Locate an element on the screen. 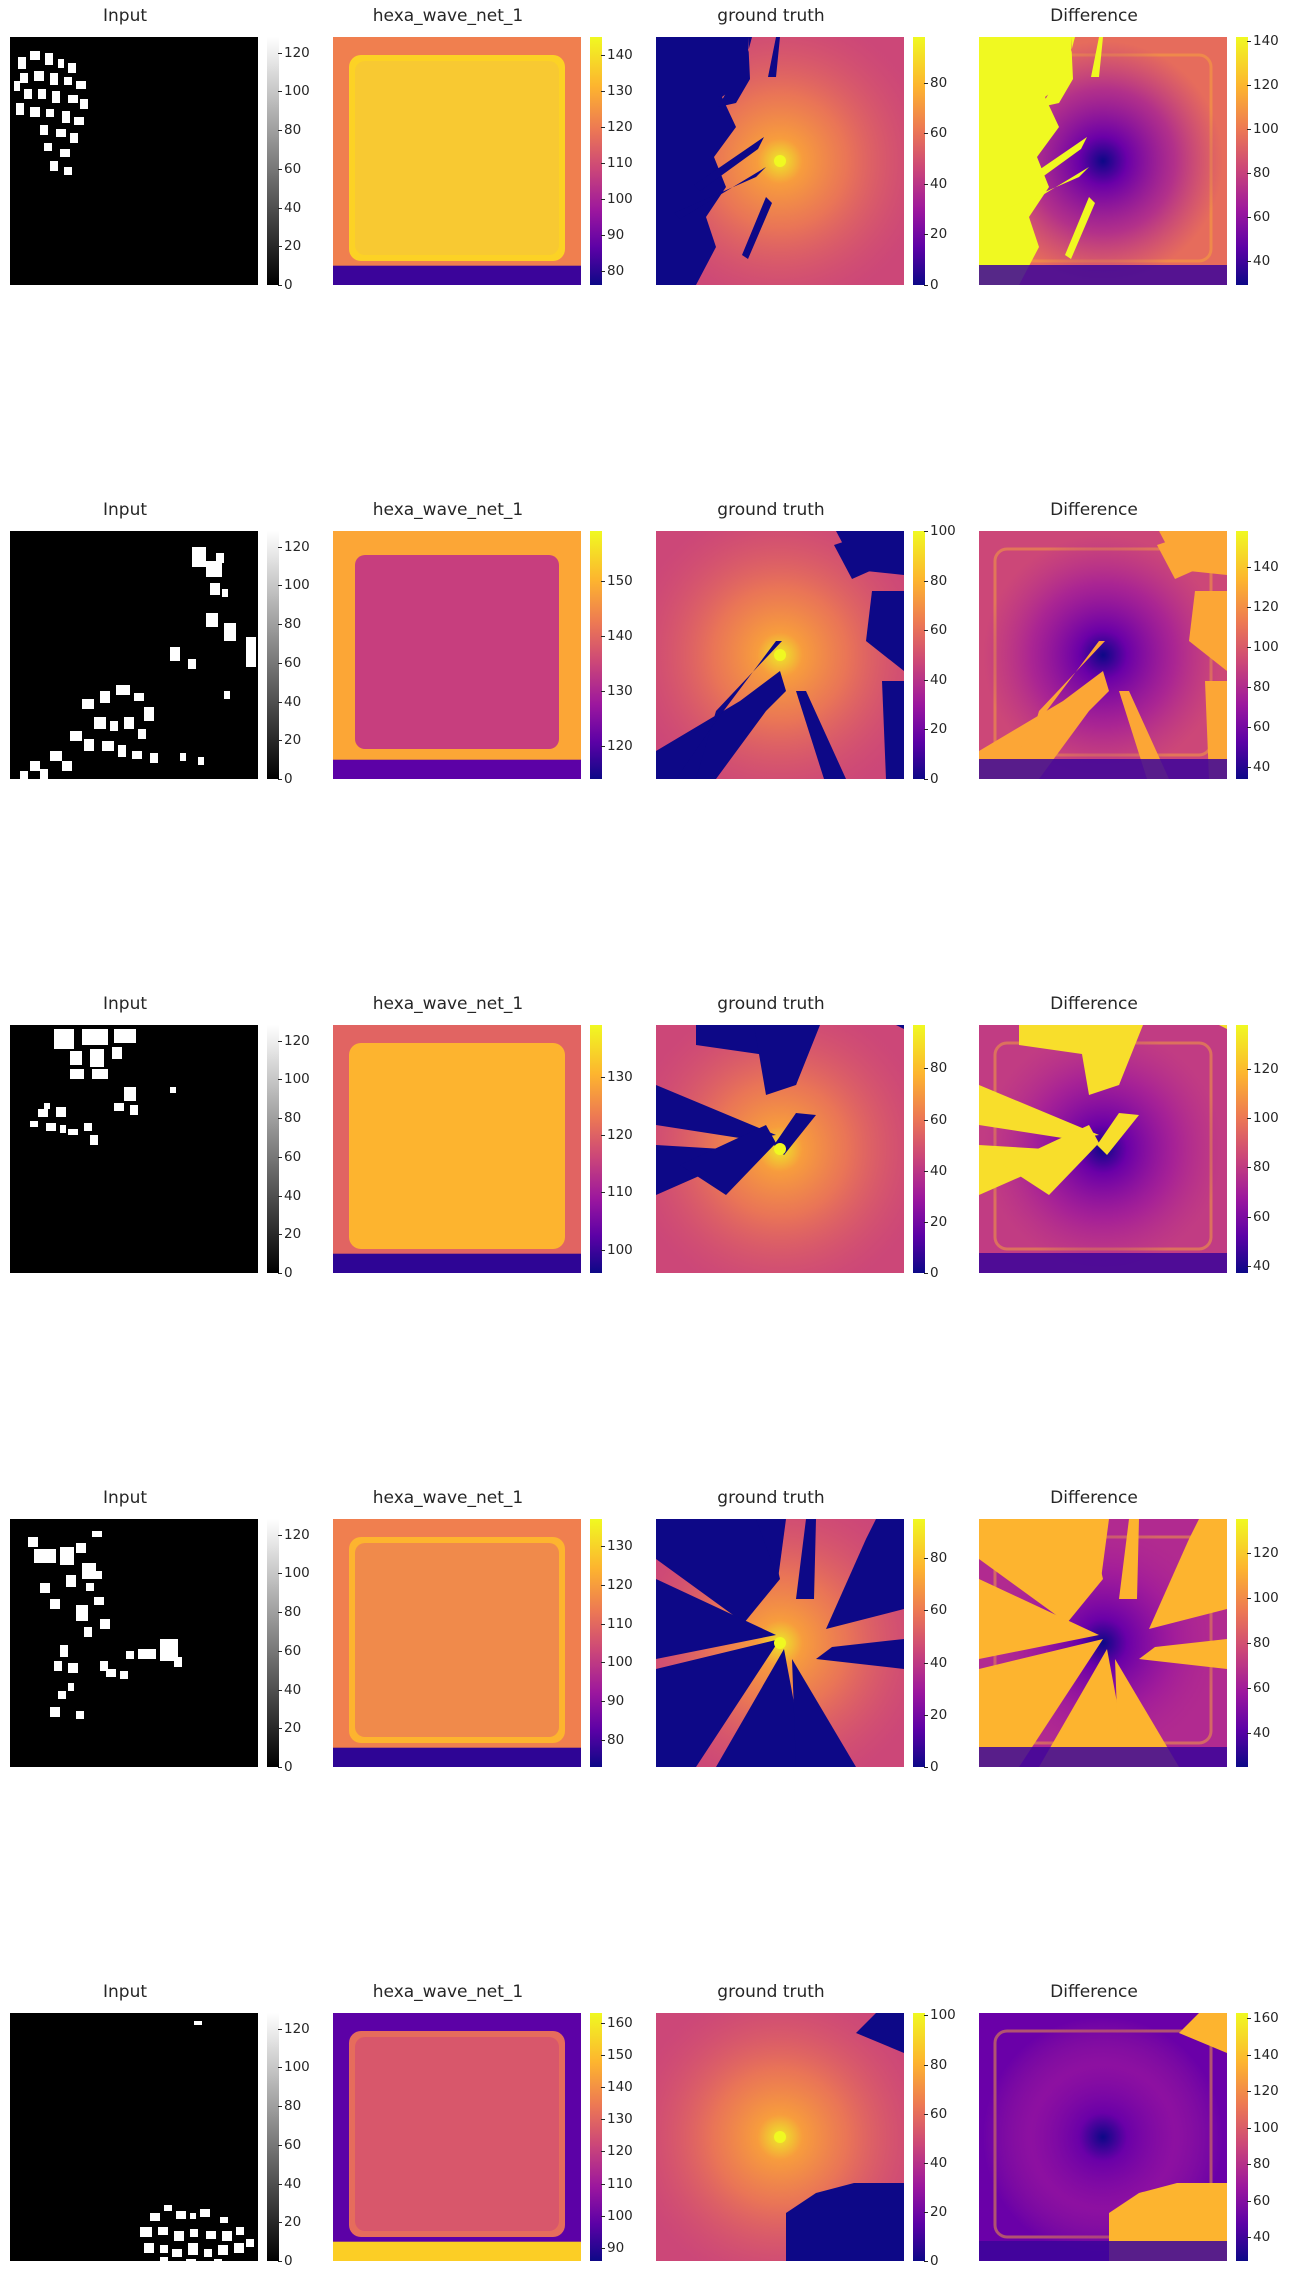  panel-row5-col3: ground truth 0 20 40 60 80 100 is located at coordinates (806, 2125).